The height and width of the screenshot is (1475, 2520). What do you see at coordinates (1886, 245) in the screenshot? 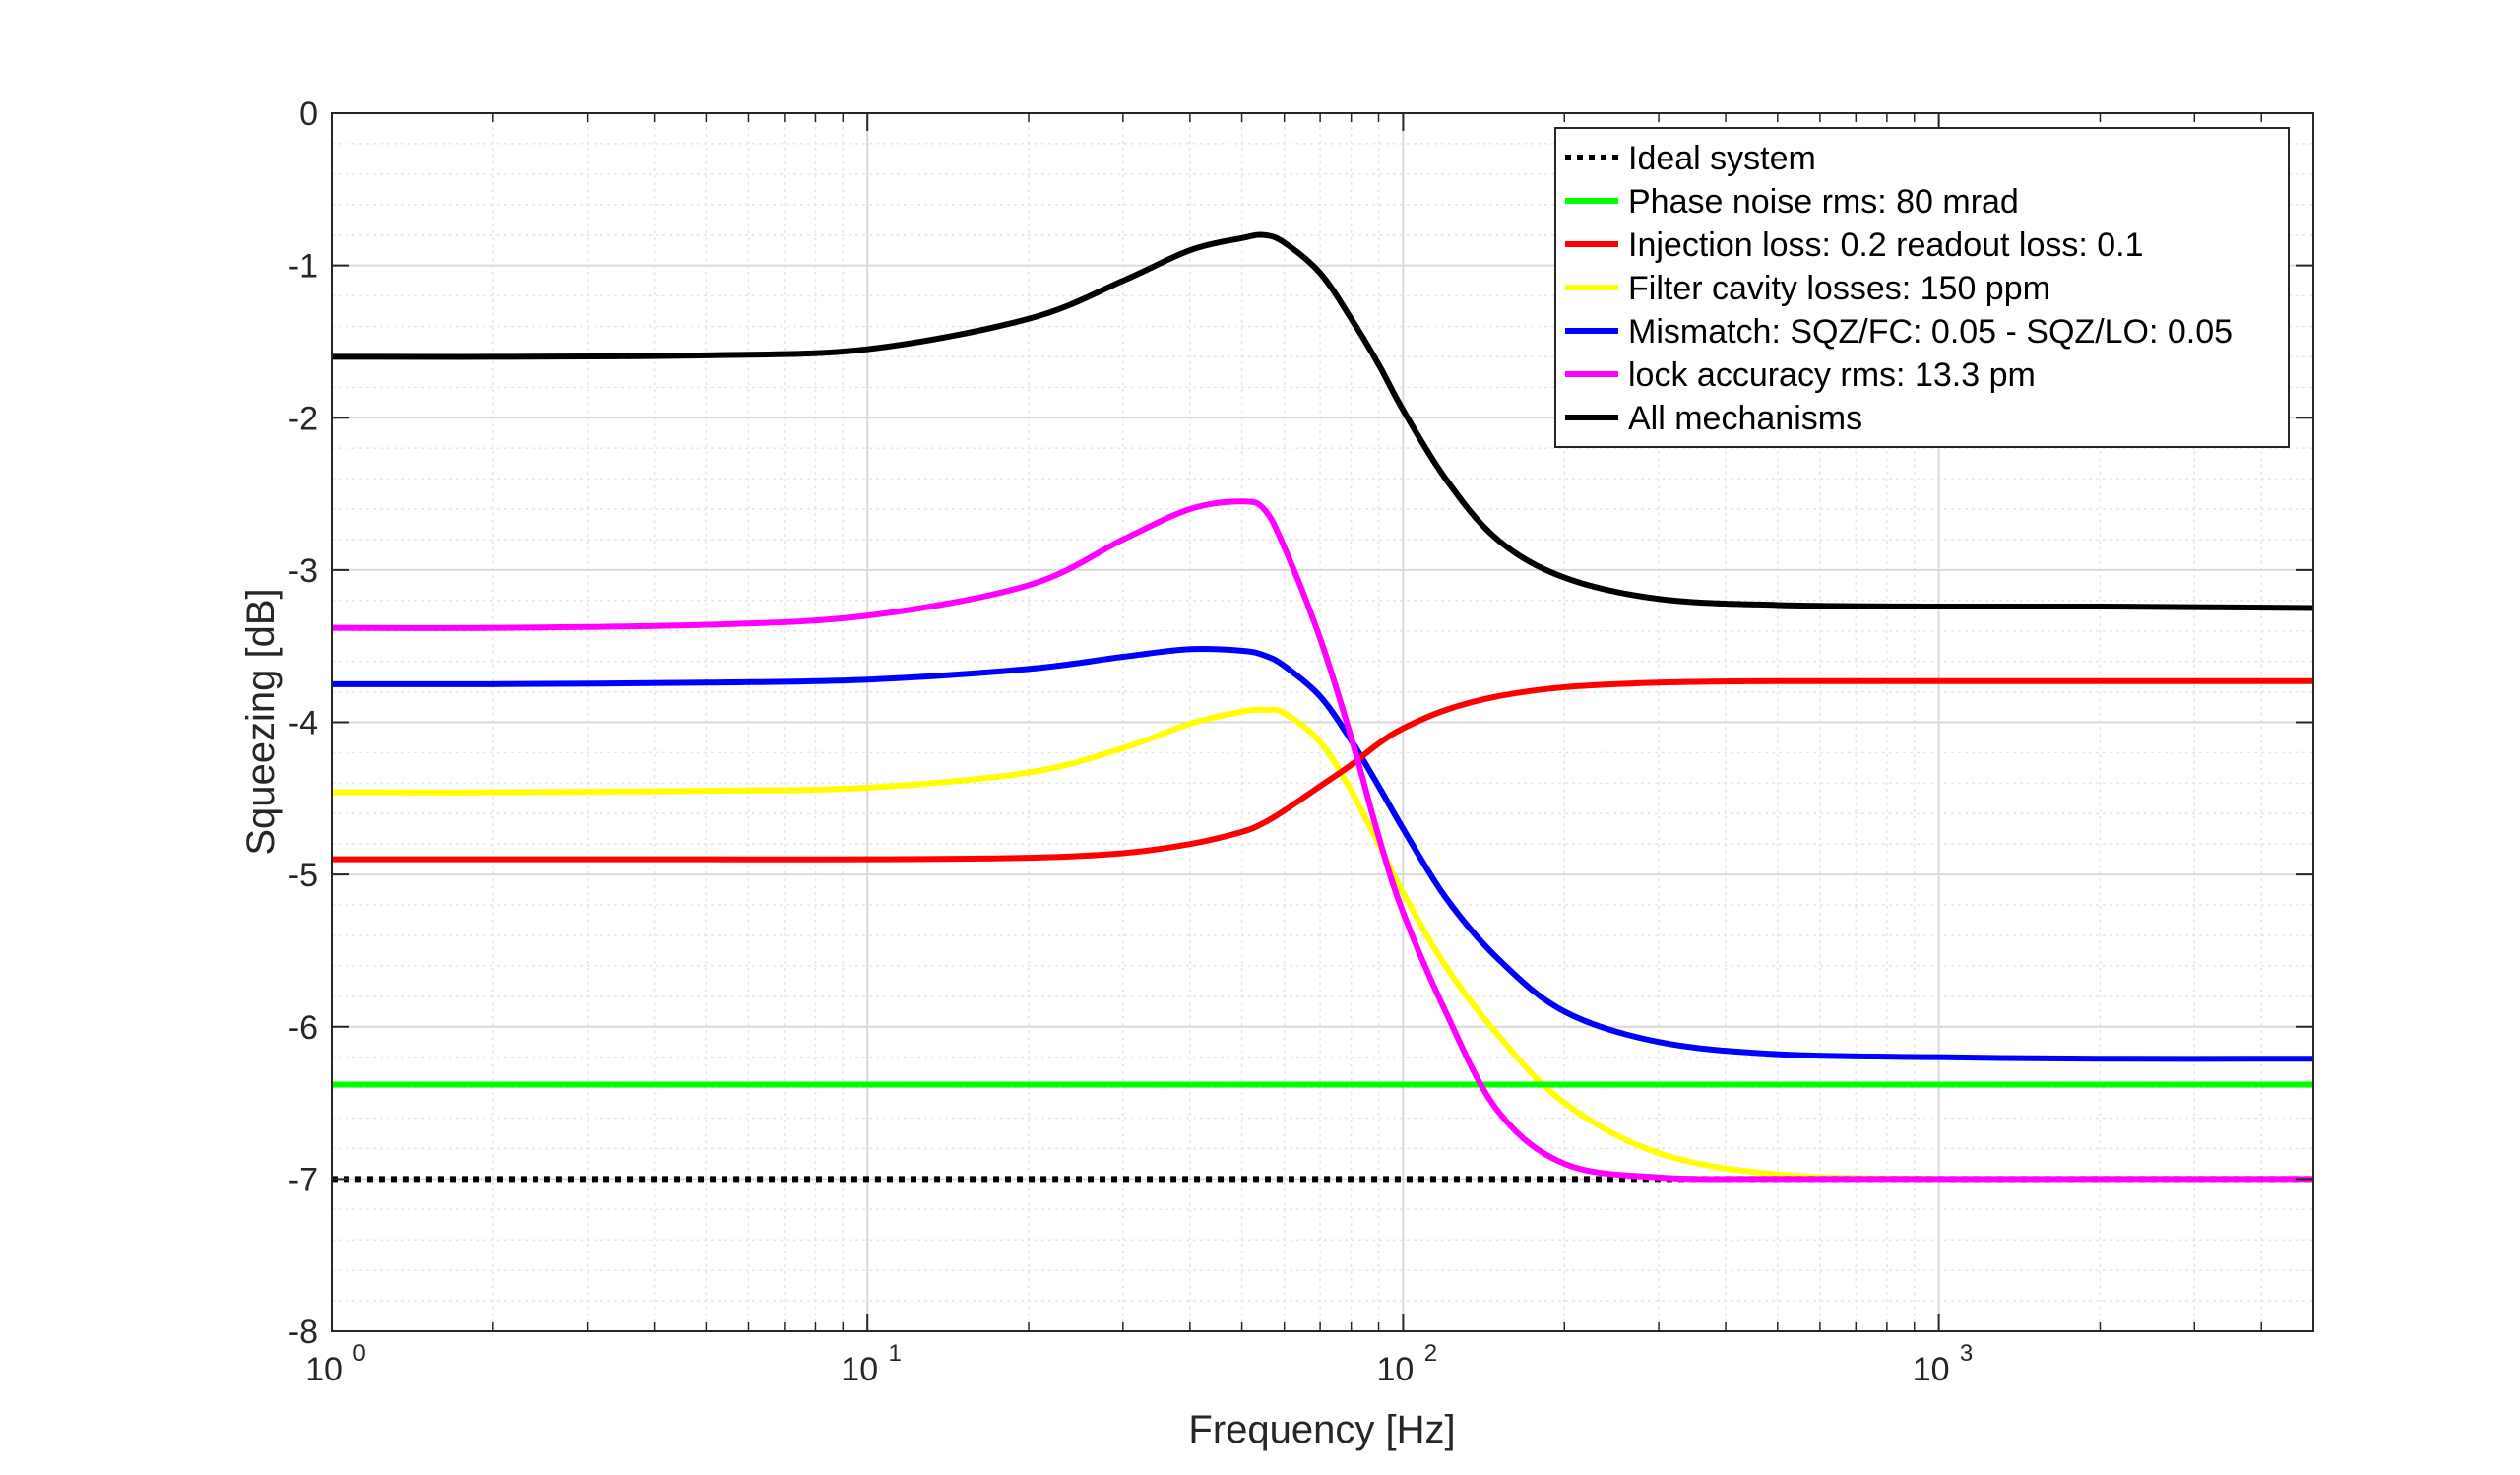
I see `legend-label: Injection loss: 0.2 readout loss: 0.1` at bounding box center [1886, 245].